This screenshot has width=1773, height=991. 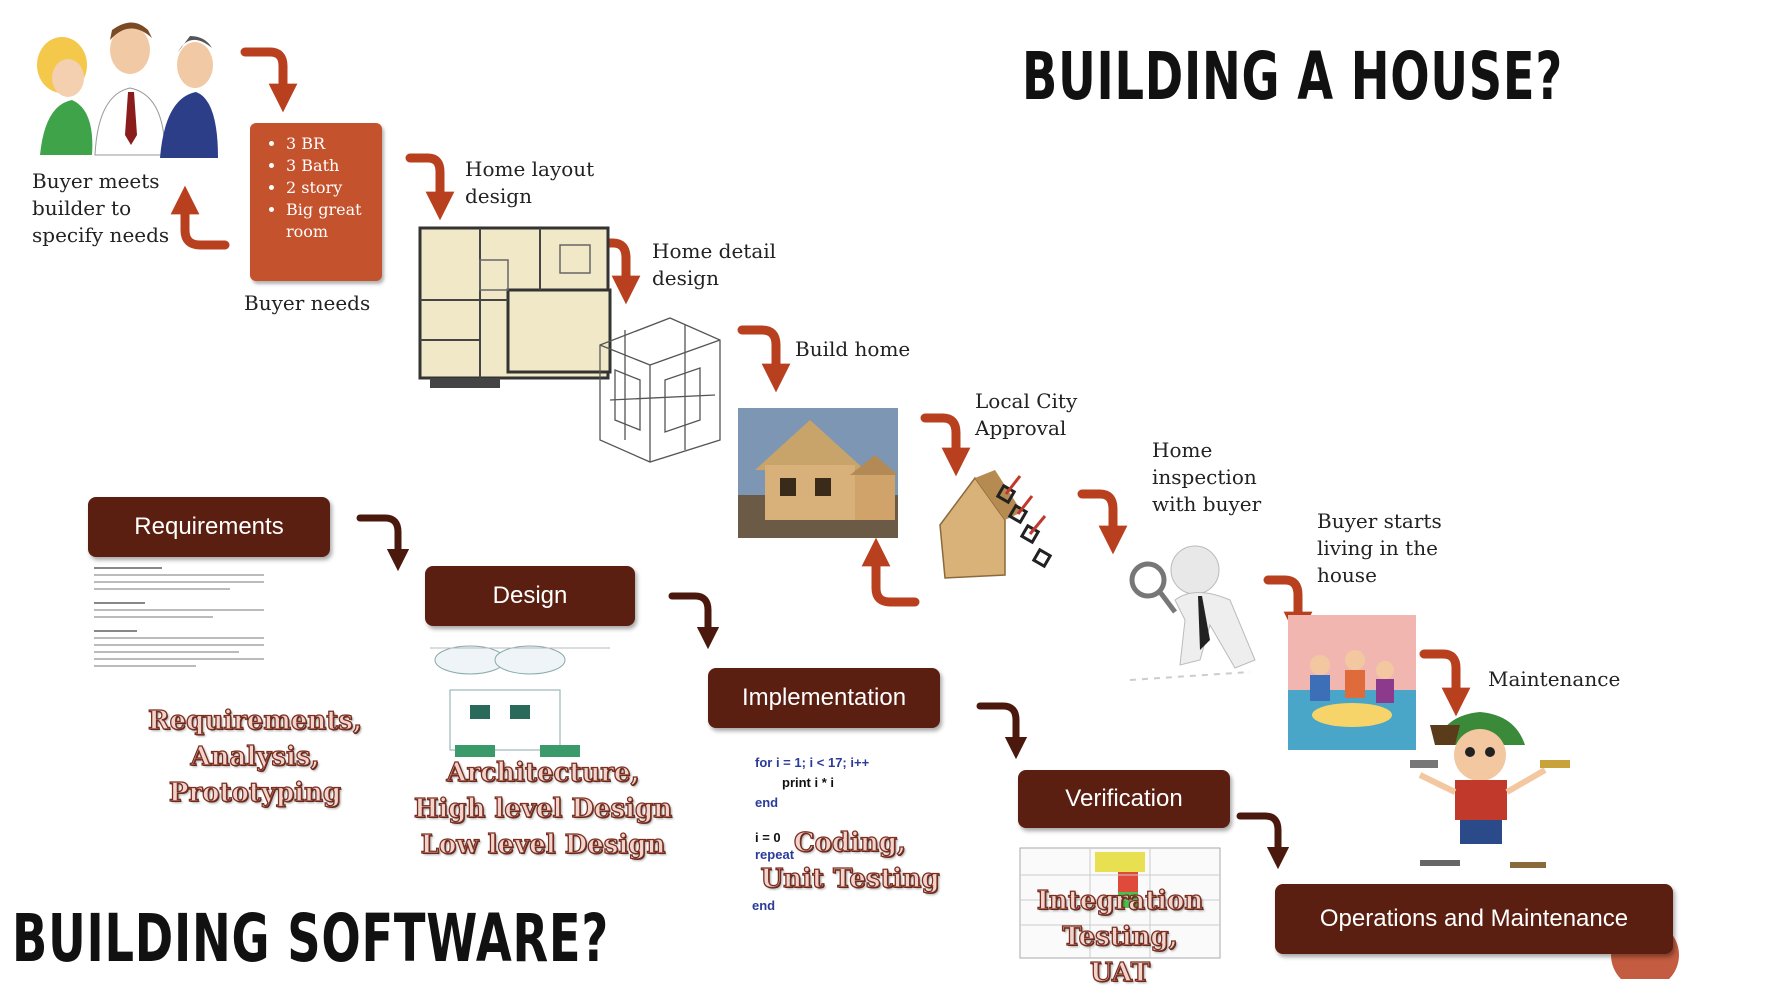 I want to click on requirements-document-illustration, so click(x=179, y=617).